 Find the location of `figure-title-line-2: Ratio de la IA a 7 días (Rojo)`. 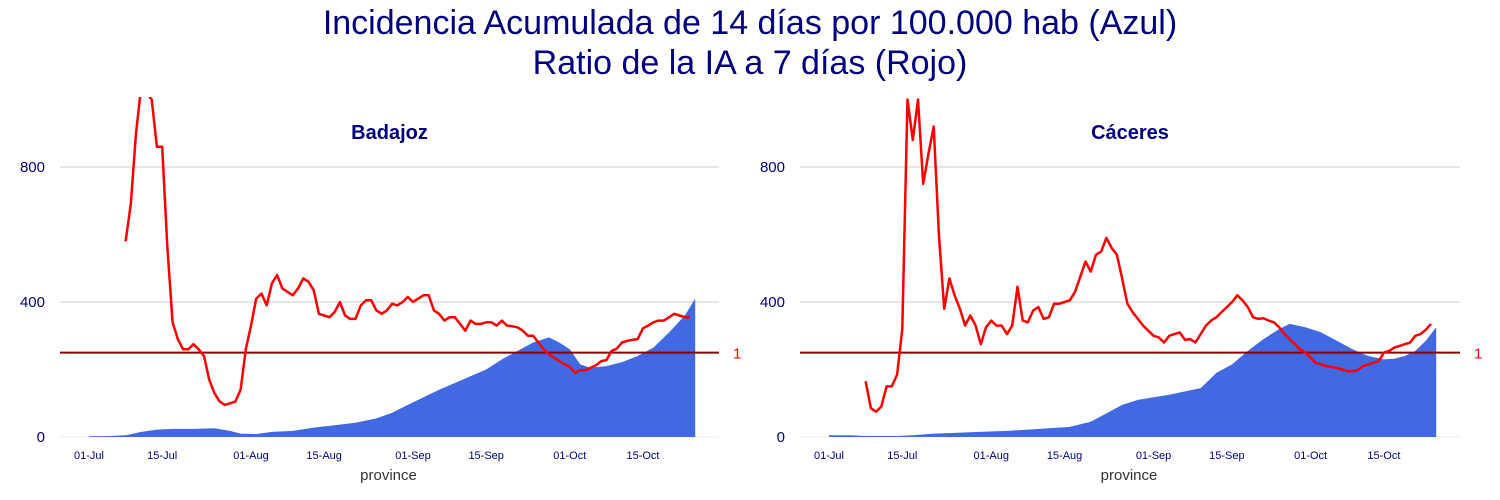

figure-title-line-2: Ratio de la IA a 7 días (Rojo) is located at coordinates (750, 63).